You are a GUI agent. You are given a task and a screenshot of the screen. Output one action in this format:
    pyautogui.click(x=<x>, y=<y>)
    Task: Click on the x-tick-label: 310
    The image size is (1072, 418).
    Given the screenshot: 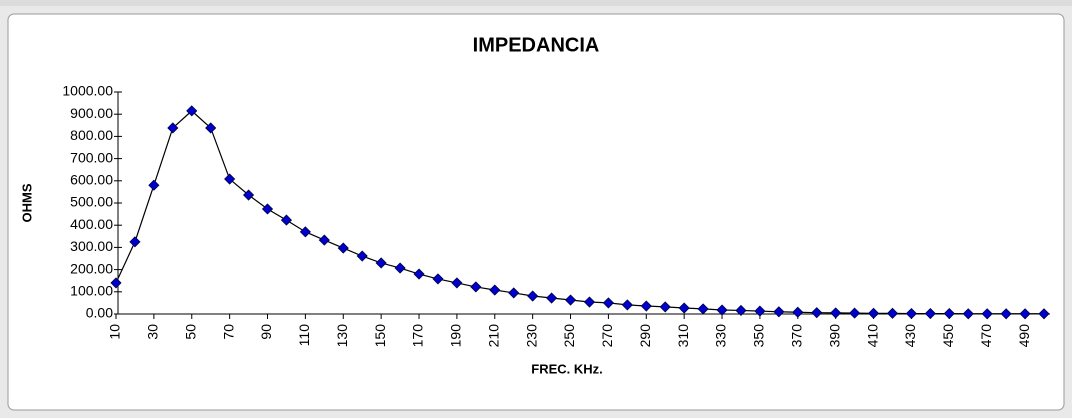 What is the action you would take?
    pyautogui.click(x=683, y=336)
    